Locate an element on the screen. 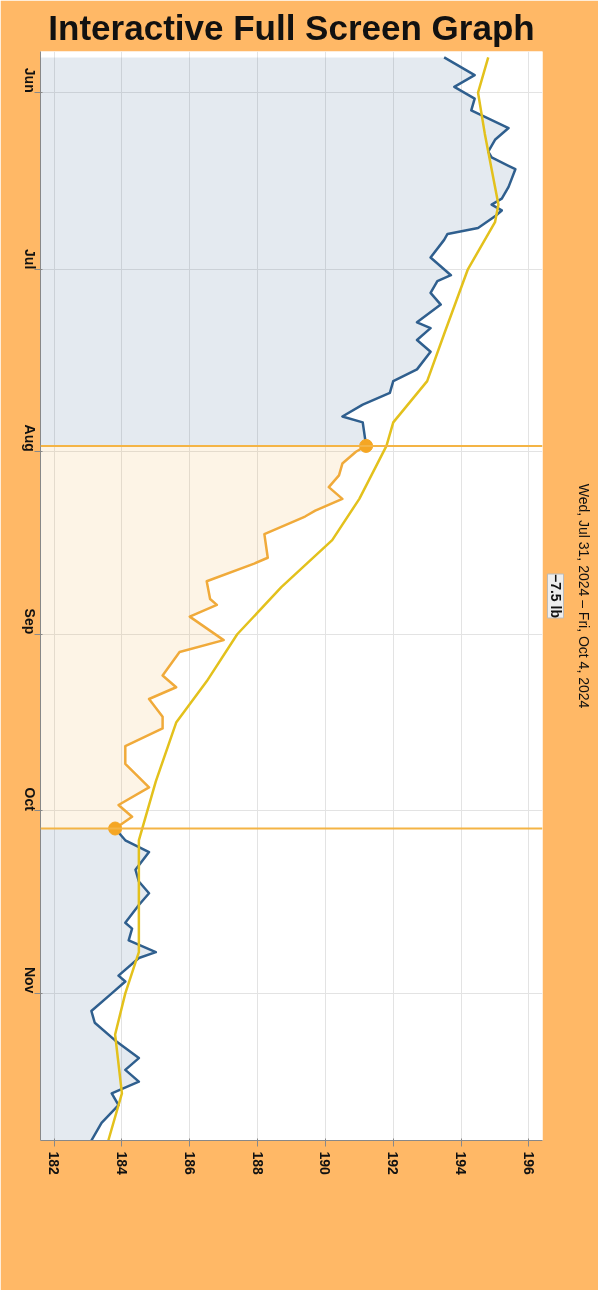  y-tick-label: Jun is located at coordinates (29, 80).